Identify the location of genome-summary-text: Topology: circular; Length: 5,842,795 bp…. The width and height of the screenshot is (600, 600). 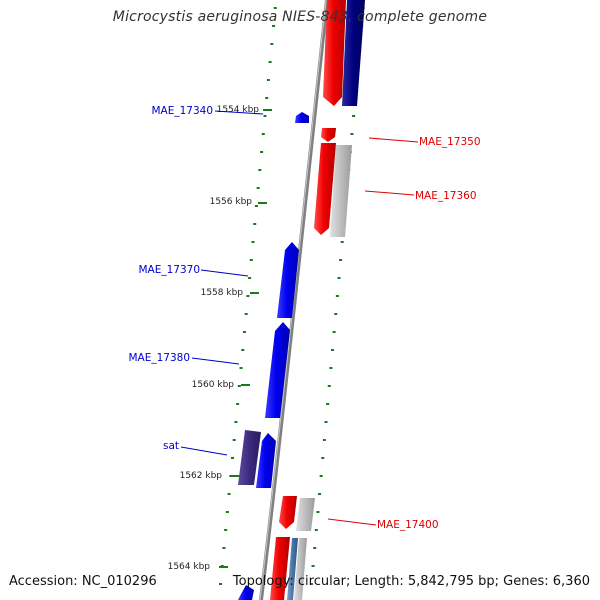
(411, 581).